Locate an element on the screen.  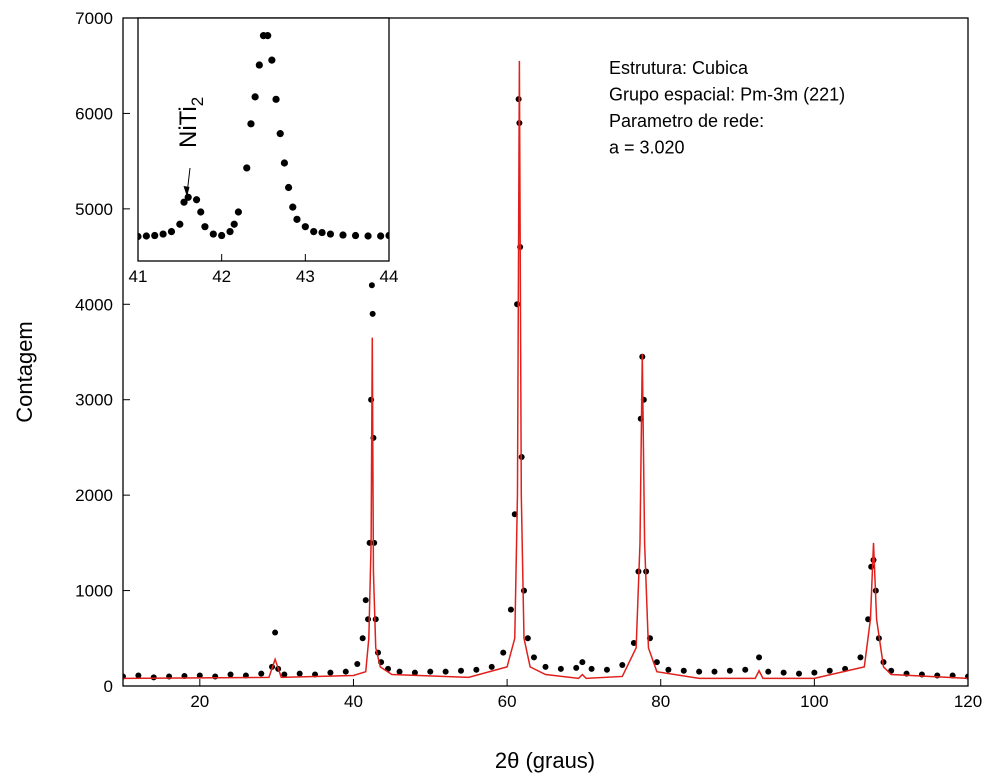
x-tick-label: 42 is located at coordinates (221, 276).